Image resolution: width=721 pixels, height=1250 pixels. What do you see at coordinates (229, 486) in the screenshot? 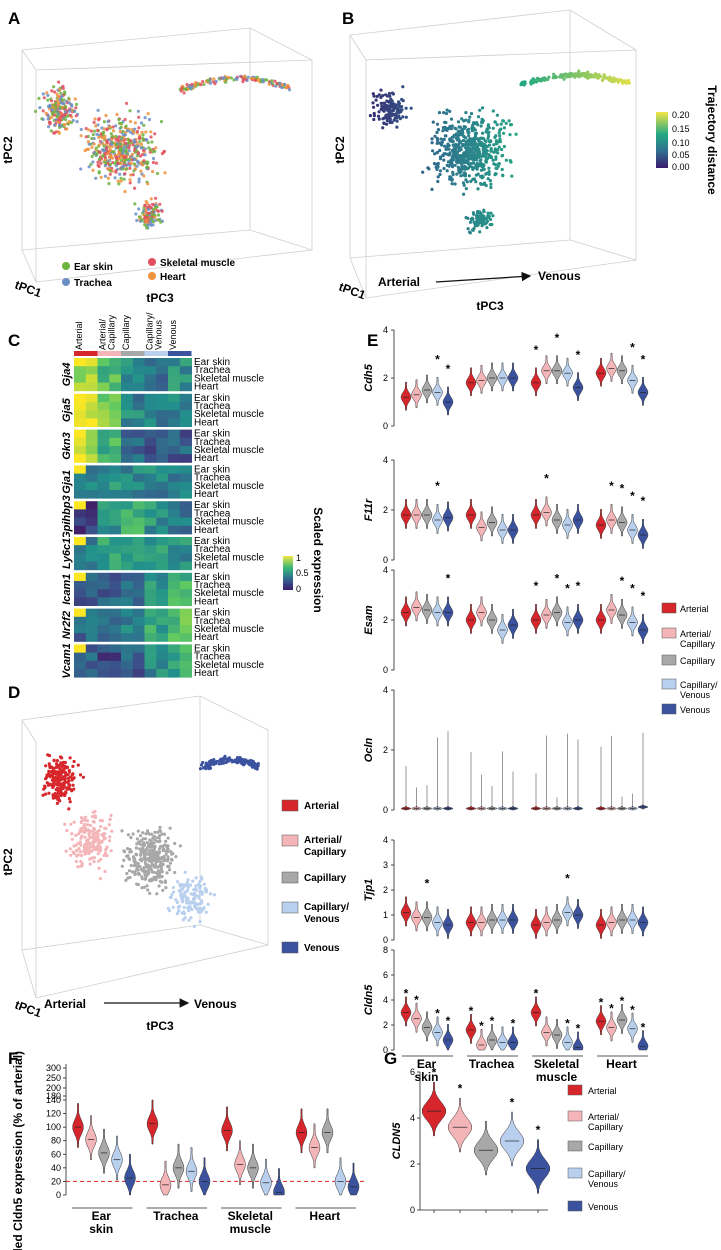
I see `heatmap-row-label: Skeletal muscle` at bounding box center [229, 486].